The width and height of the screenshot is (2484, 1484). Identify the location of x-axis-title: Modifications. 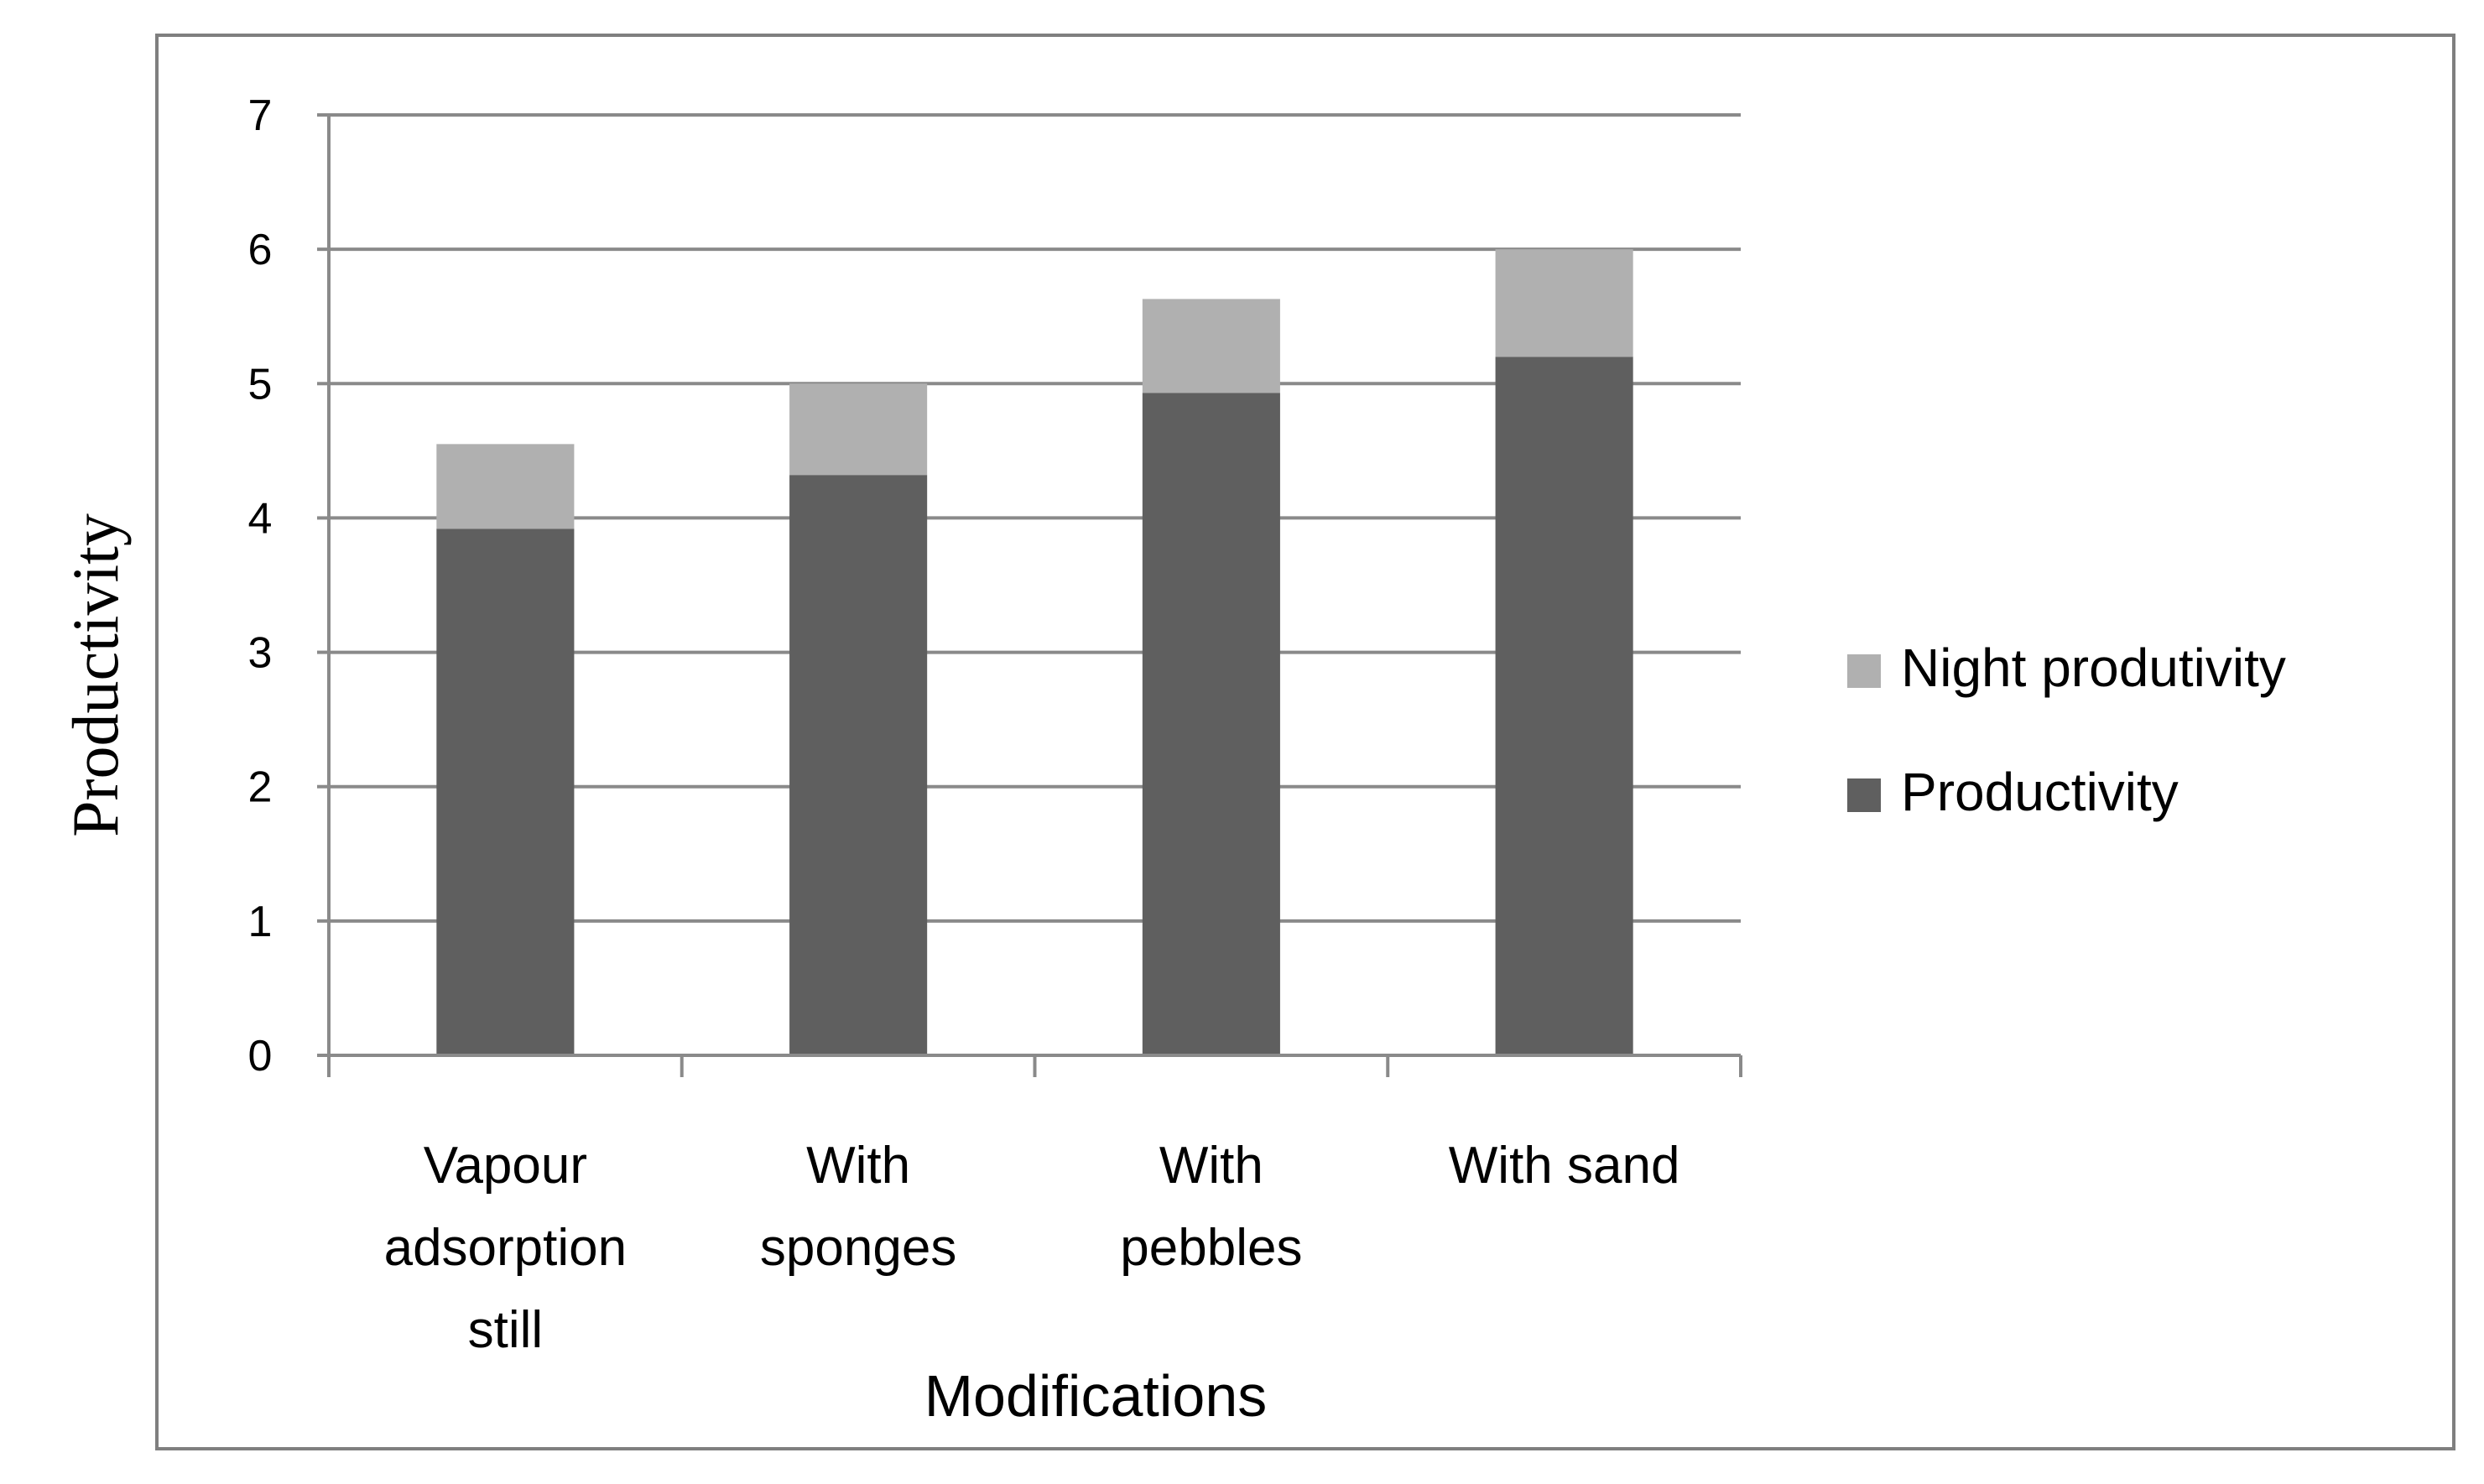
(1096, 1396).